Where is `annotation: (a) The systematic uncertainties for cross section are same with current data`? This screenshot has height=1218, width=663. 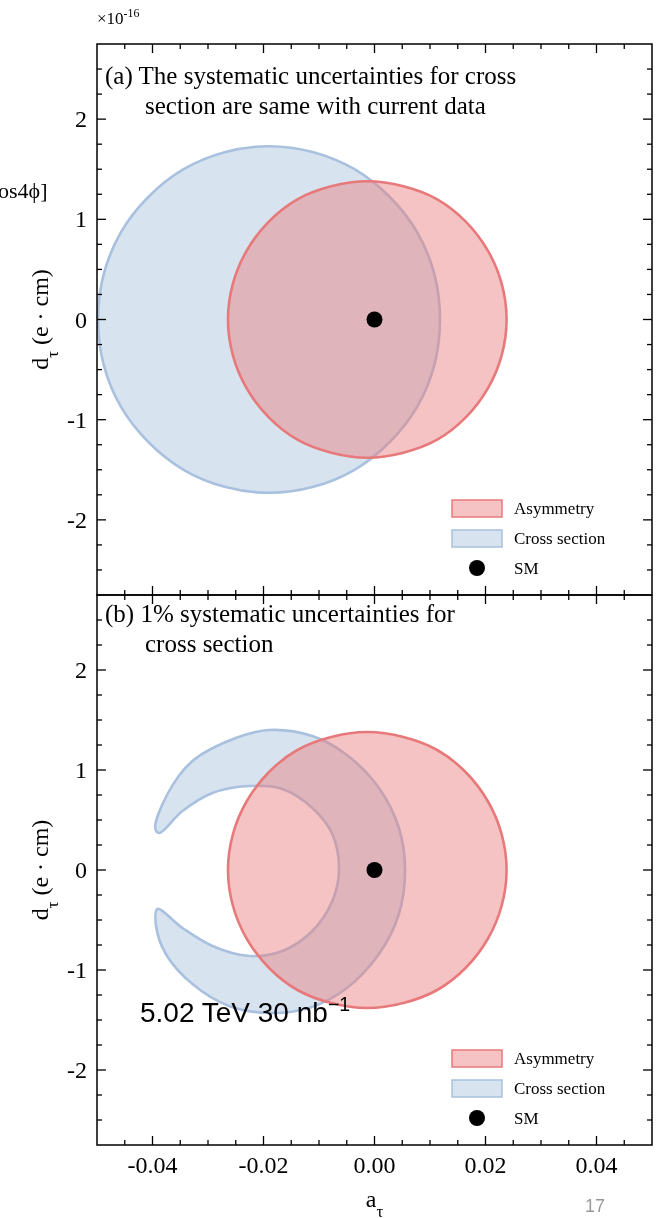
annotation: (a) The systematic uncertainties for cross section are same with current data is located at coordinates (311, 90).